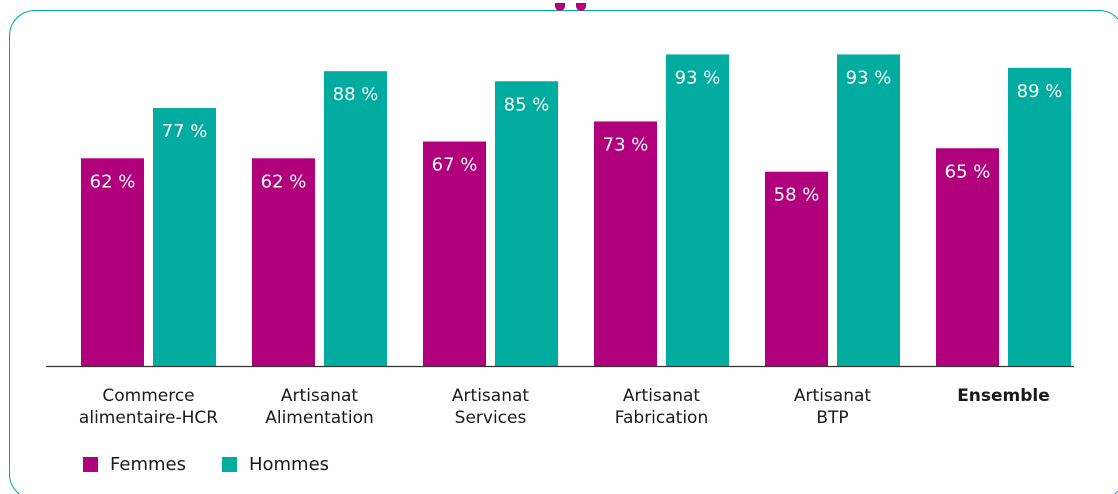  I want to click on data-label-femmes-artisanat-alimentation: 62 %, so click(284, 181).